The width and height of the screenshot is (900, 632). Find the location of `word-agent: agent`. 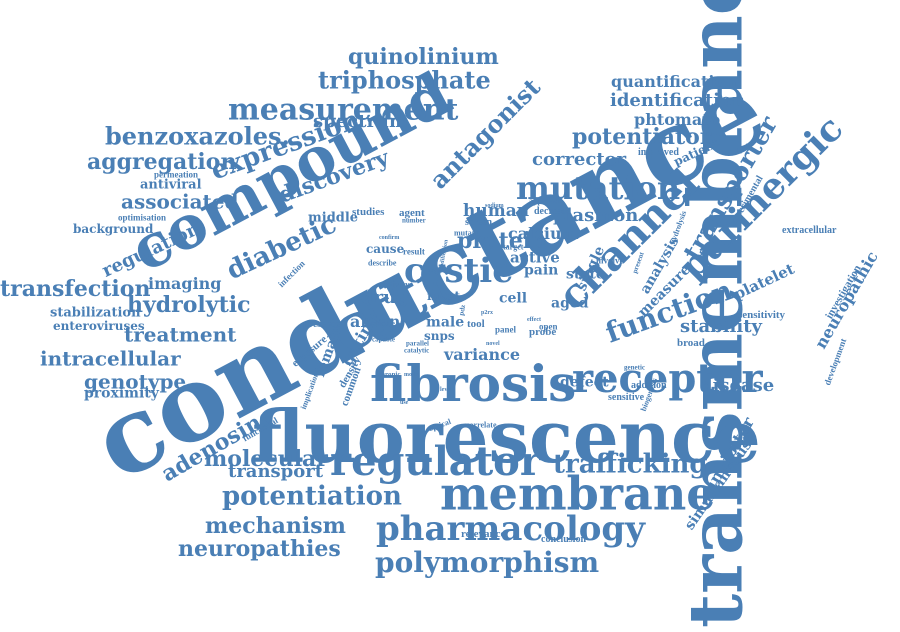

word-agent: agent is located at coordinates (412, 213).